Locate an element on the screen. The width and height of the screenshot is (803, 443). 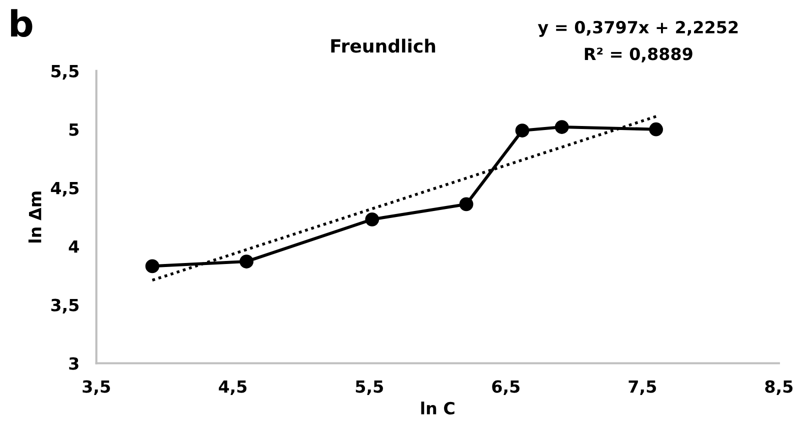
x-tick-label: 7,5 is located at coordinates (642, 387).